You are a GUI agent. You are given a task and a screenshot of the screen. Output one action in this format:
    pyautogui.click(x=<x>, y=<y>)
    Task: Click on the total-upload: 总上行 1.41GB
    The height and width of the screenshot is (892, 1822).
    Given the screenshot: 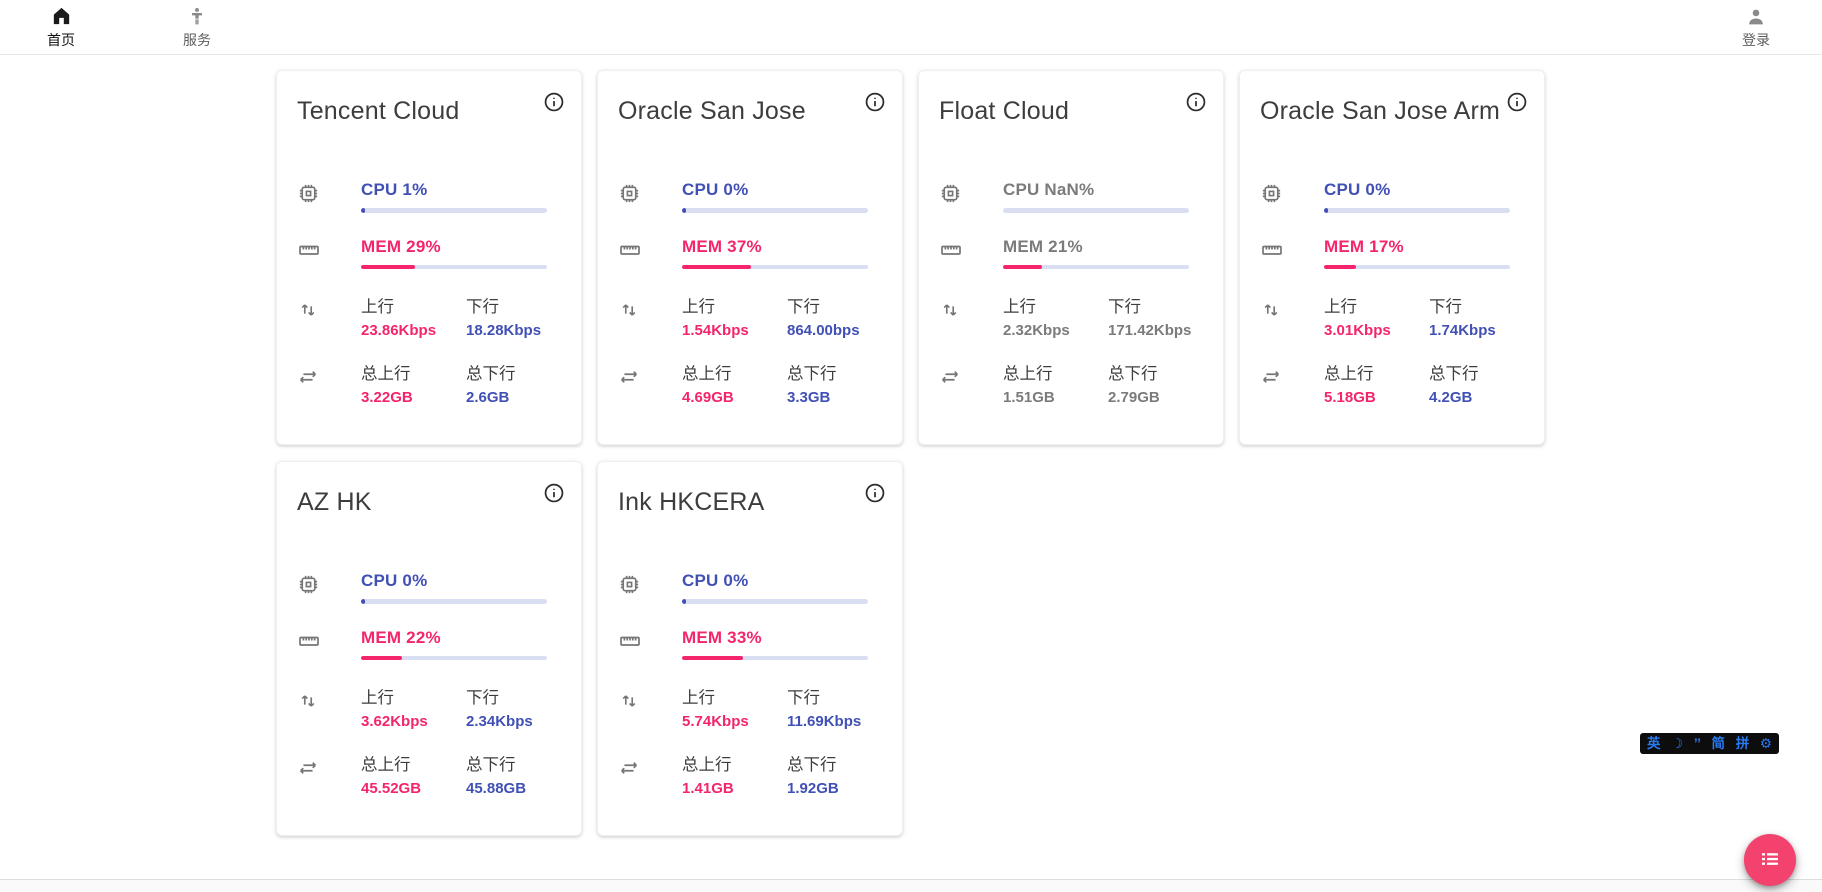 What is the action you would take?
    pyautogui.click(x=734, y=774)
    